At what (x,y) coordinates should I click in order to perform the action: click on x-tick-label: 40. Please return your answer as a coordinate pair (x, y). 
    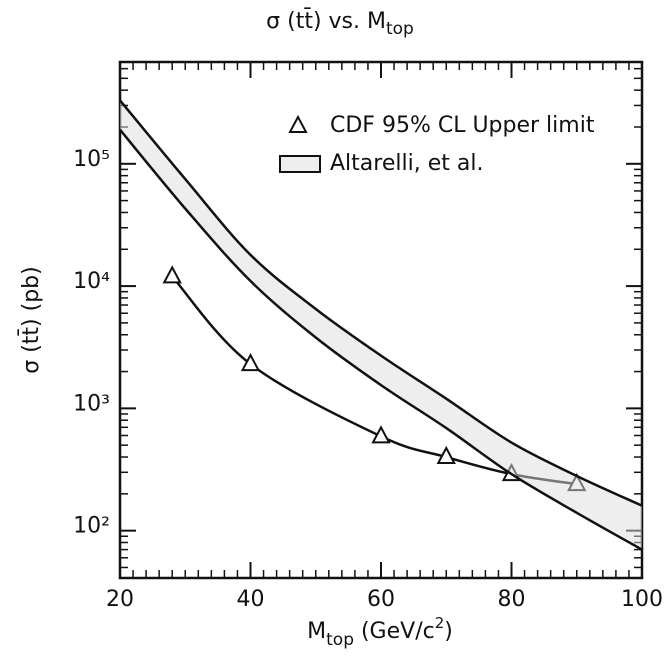
    Looking at the image, I should click on (251, 599).